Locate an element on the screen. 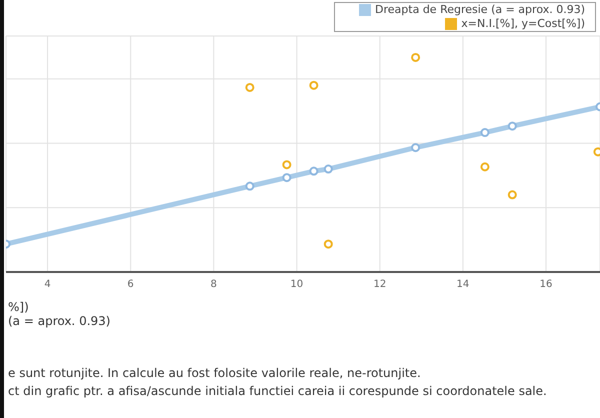 The width and height of the screenshot is (600, 418). x-tick-label: 8 is located at coordinates (213, 284).